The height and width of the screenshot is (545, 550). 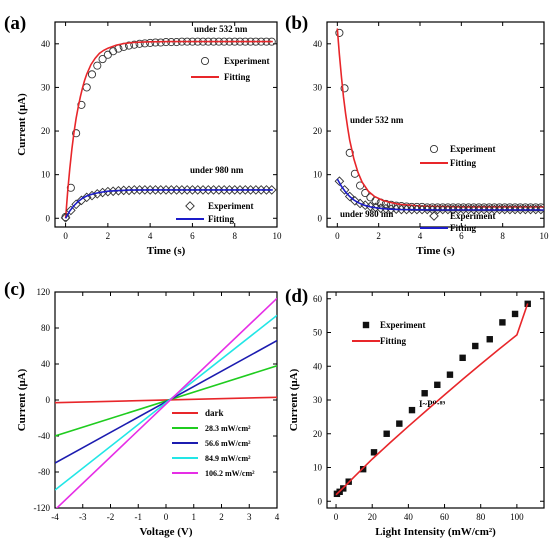 I want to click on y-tick-label: 120, so click(x=44, y=292).